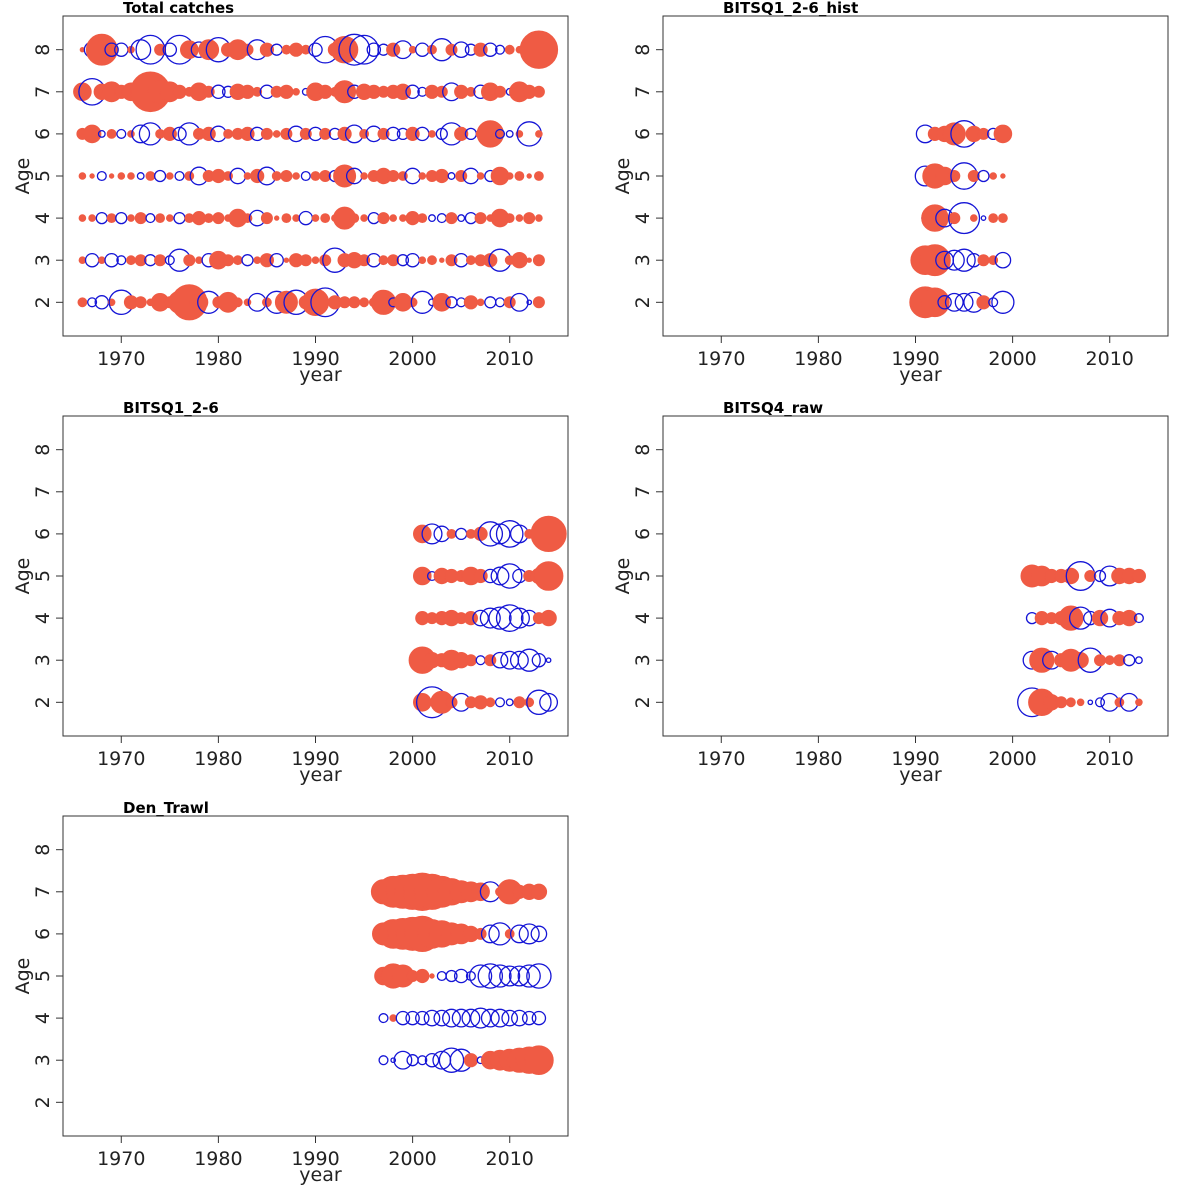  Describe the element at coordinates (237, 260) in the screenshot. I see `bubble-age3-1982` at that location.